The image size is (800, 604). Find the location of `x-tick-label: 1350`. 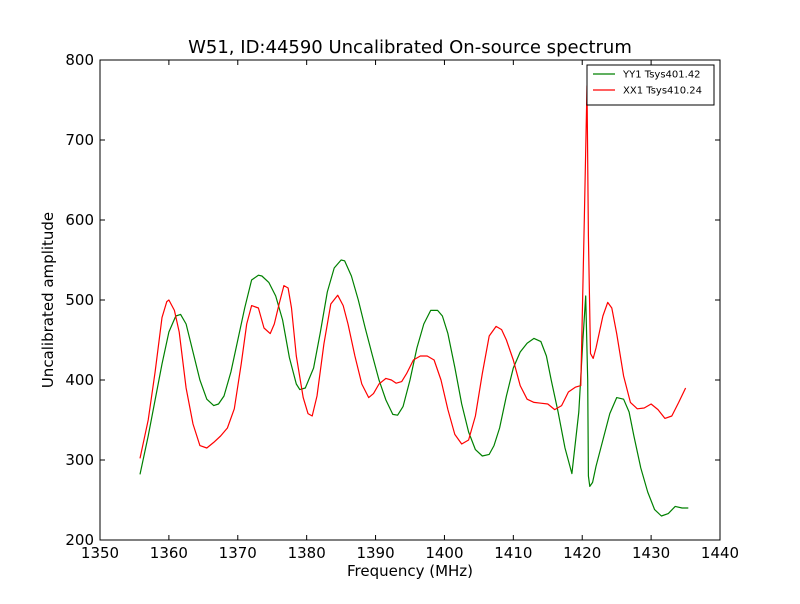

x-tick-label: 1350 is located at coordinates (100, 553).